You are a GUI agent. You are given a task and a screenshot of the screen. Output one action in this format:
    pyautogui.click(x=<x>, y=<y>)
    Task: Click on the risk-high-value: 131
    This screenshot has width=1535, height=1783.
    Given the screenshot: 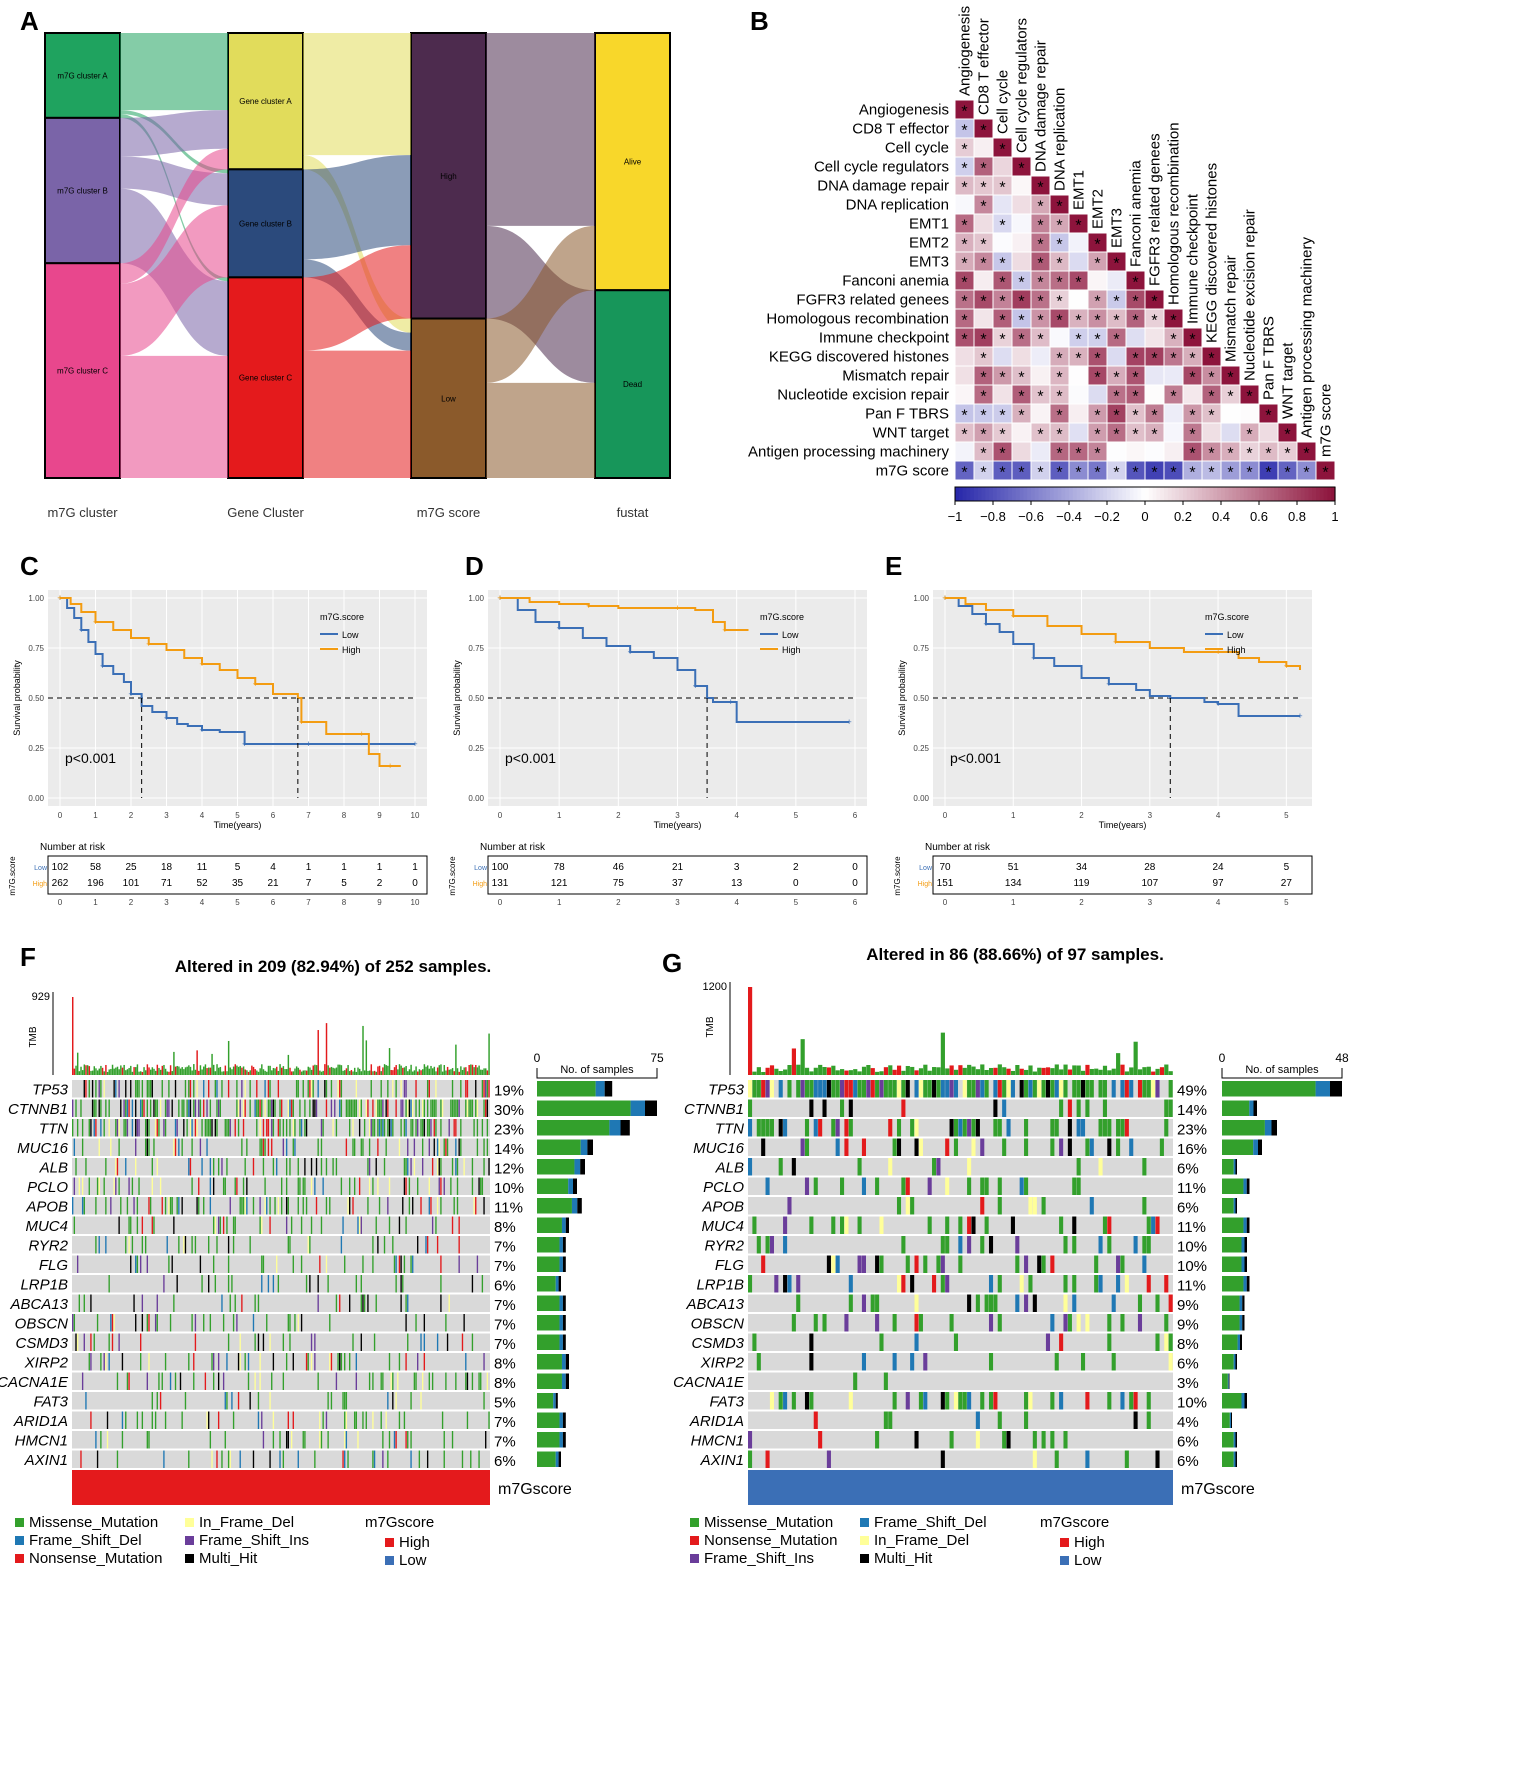 What is the action you would take?
    pyautogui.click(x=500, y=883)
    